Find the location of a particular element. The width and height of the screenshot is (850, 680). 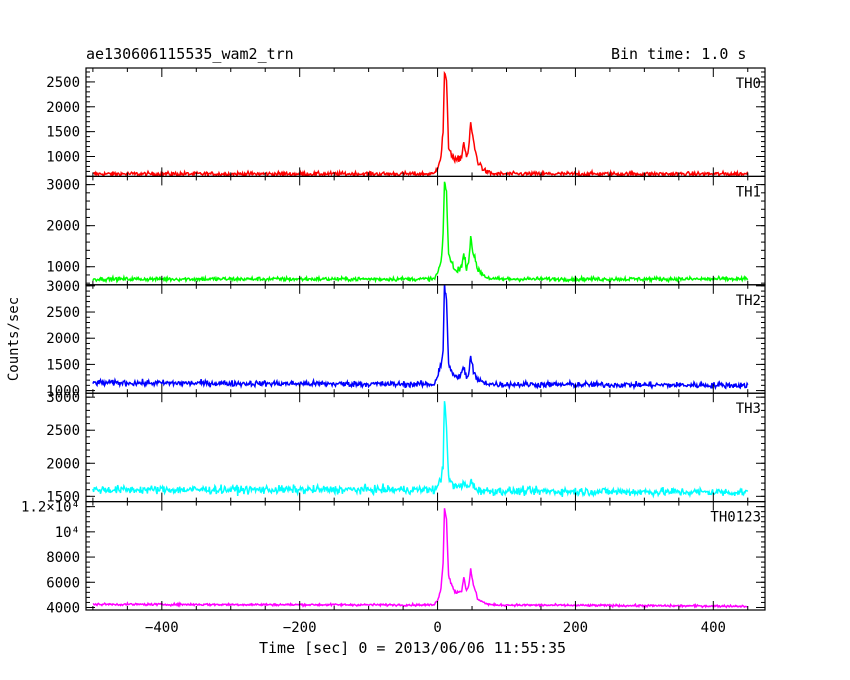

series-line-th0 is located at coordinates (420, 123).